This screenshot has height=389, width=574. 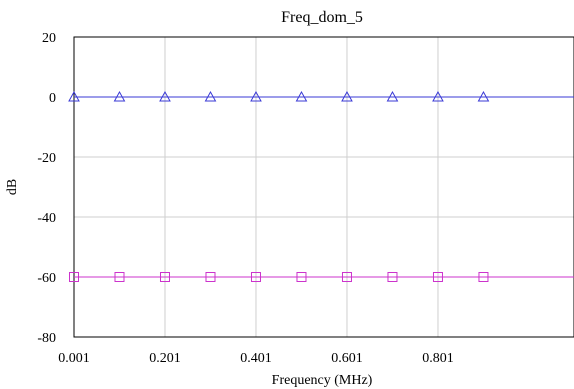 What do you see at coordinates (46, 218) in the screenshot?
I see `y-tick-label: -40` at bounding box center [46, 218].